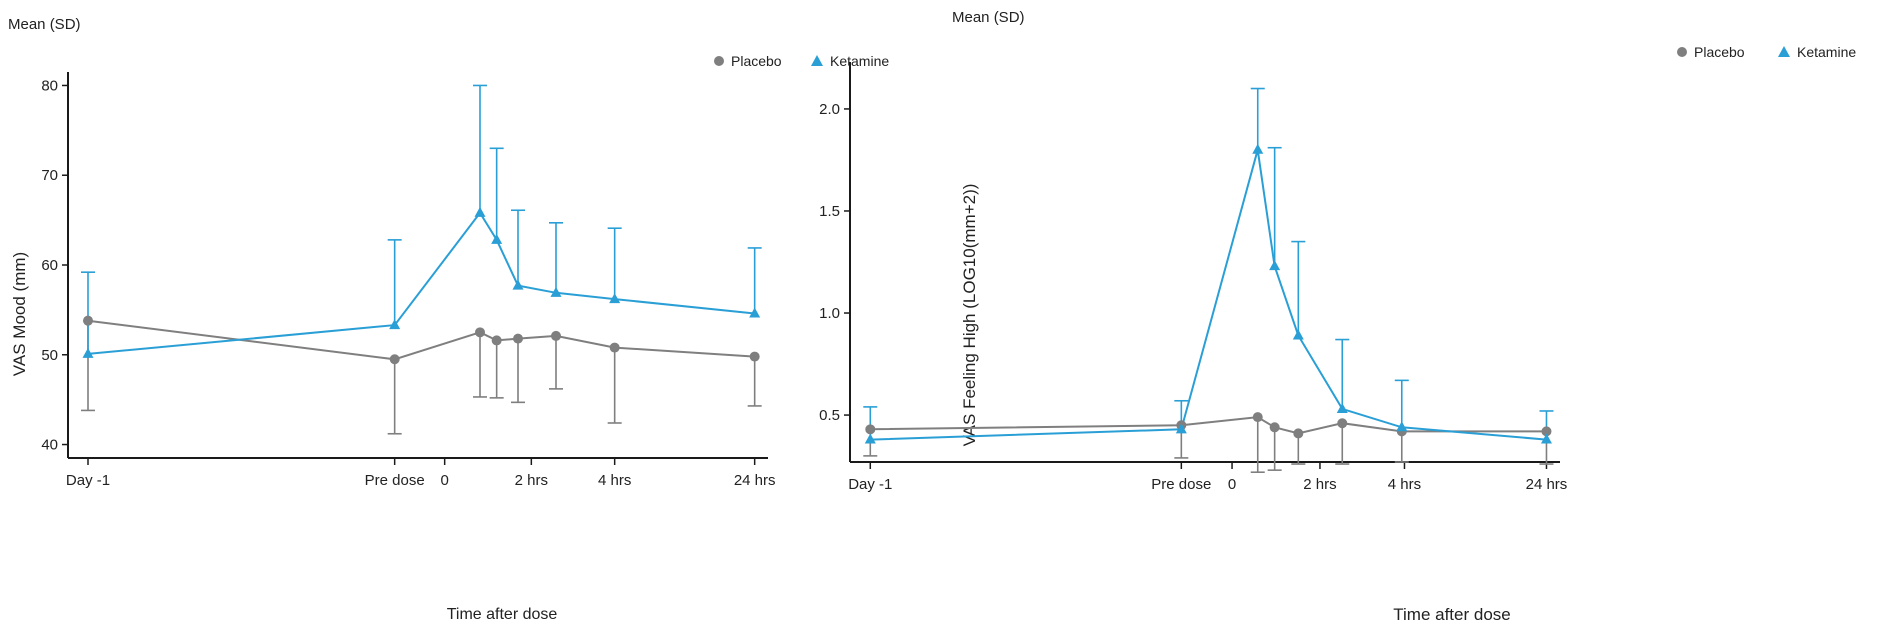  I want to click on y-axis-title-1: VAS Mood (mm), so click(19, 314).